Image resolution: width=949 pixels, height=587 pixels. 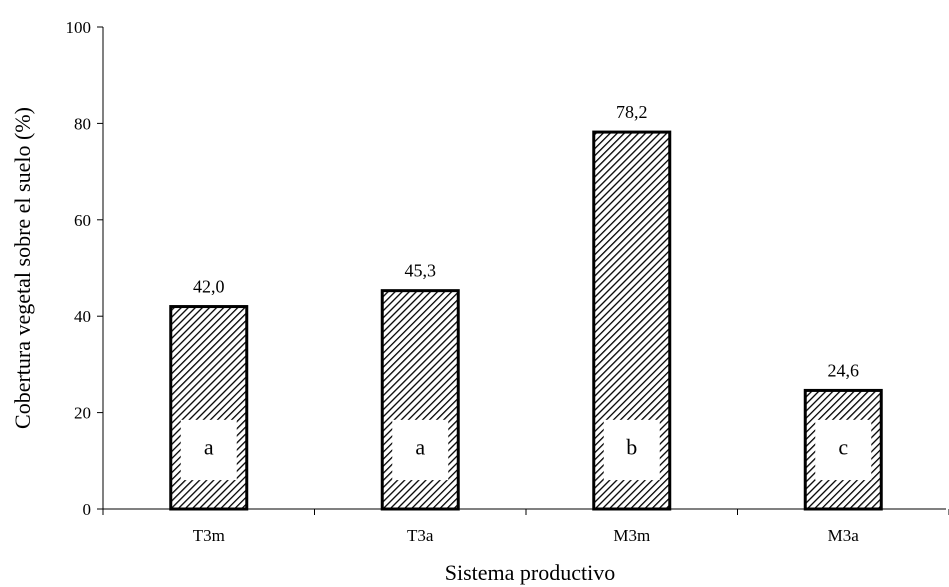 What do you see at coordinates (79, 27) in the screenshot?
I see `y-tick-label: 100` at bounding box center [79, 27].